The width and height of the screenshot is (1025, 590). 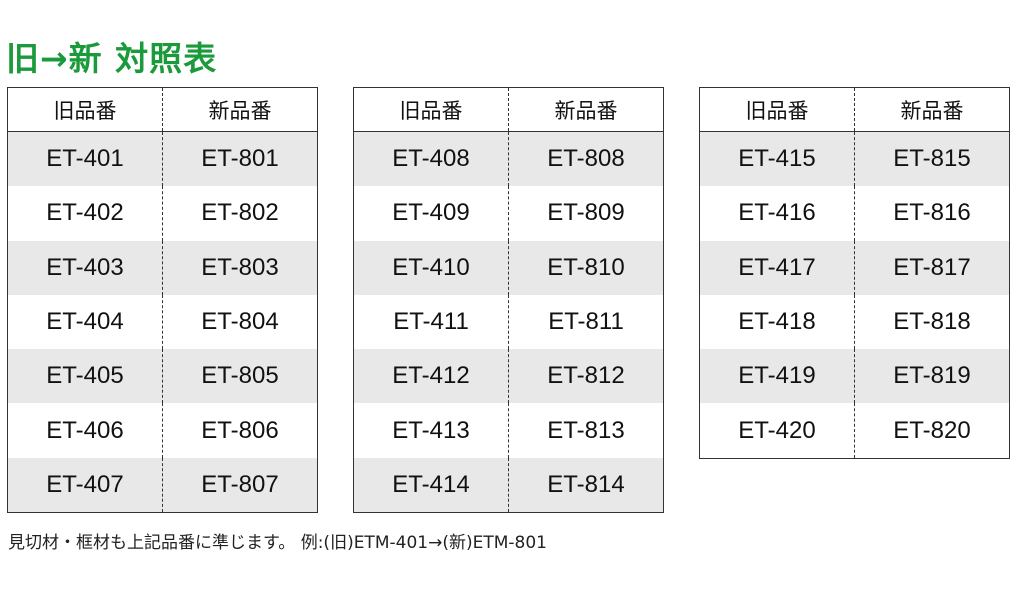 I want to click on new-part-number: ET-810, so click(x=586, y=267).